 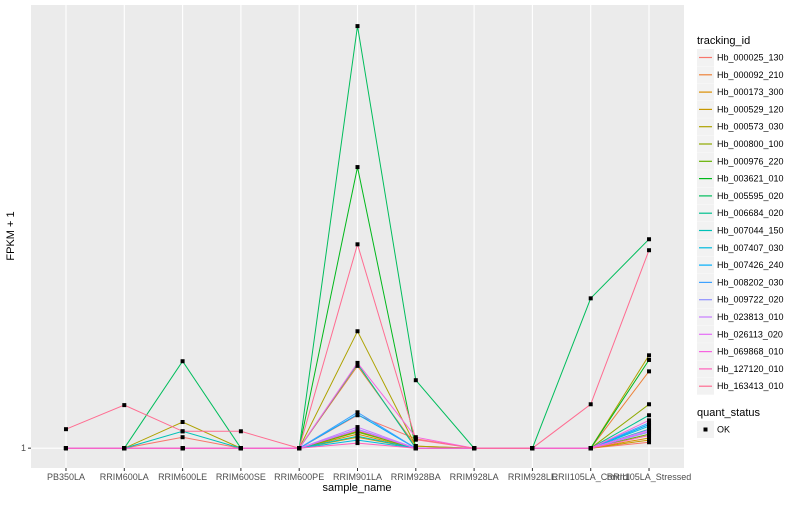 I want to click on legend-item: Hb_009722_020, so click(x=740, y=300).